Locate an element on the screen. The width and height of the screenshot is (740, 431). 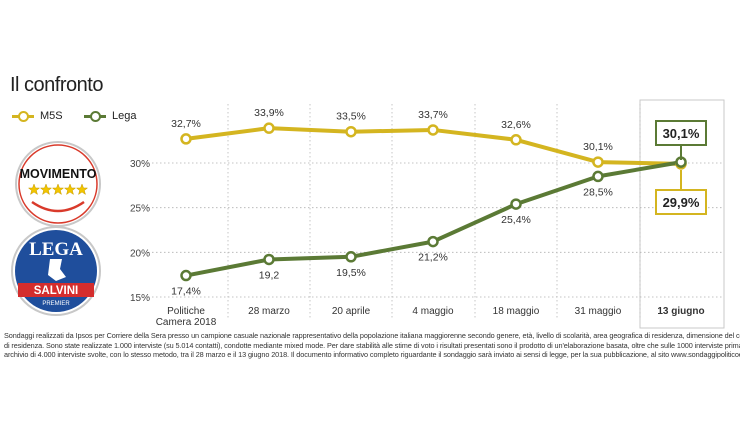
data-label-m5s: 33,7% is located at coordinates (433, 115).